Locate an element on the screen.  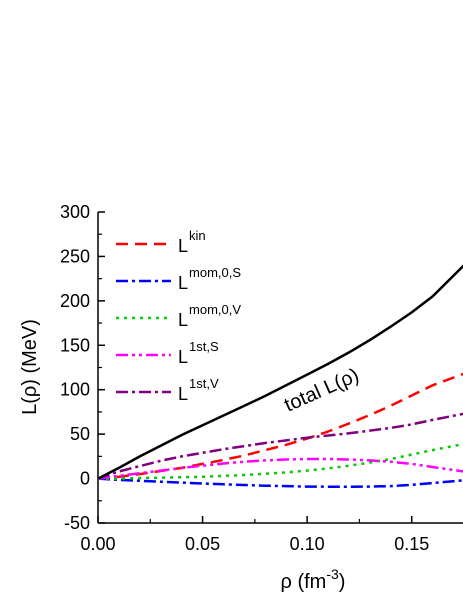
x-axis-title-main: ρ (fm is located at coordinates (304, 582).